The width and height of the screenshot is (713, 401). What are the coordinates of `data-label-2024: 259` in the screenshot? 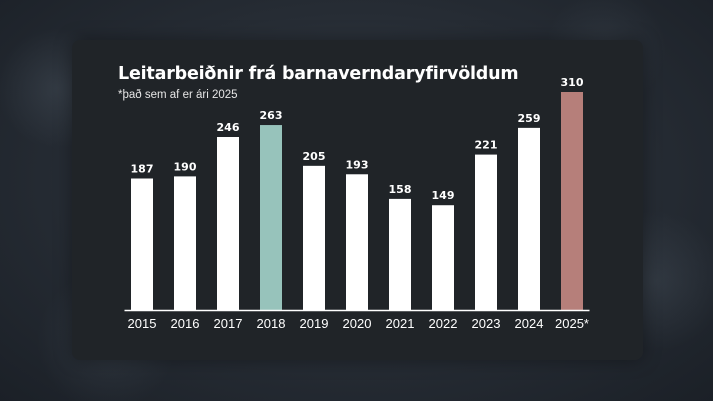 It's located at (529, 118).